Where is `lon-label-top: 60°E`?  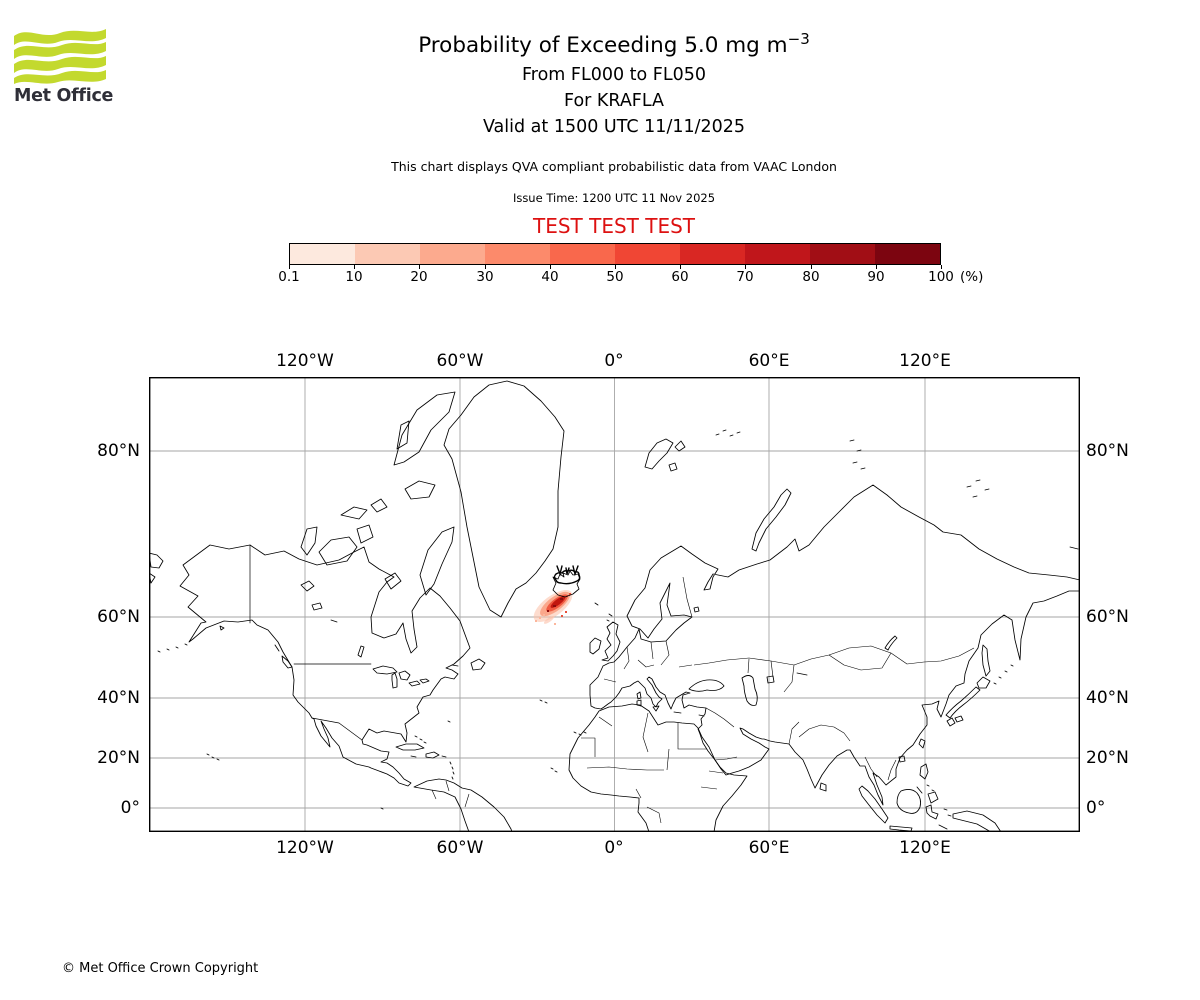
lon-label-top: 60°E is located at coordinates (769, 361).